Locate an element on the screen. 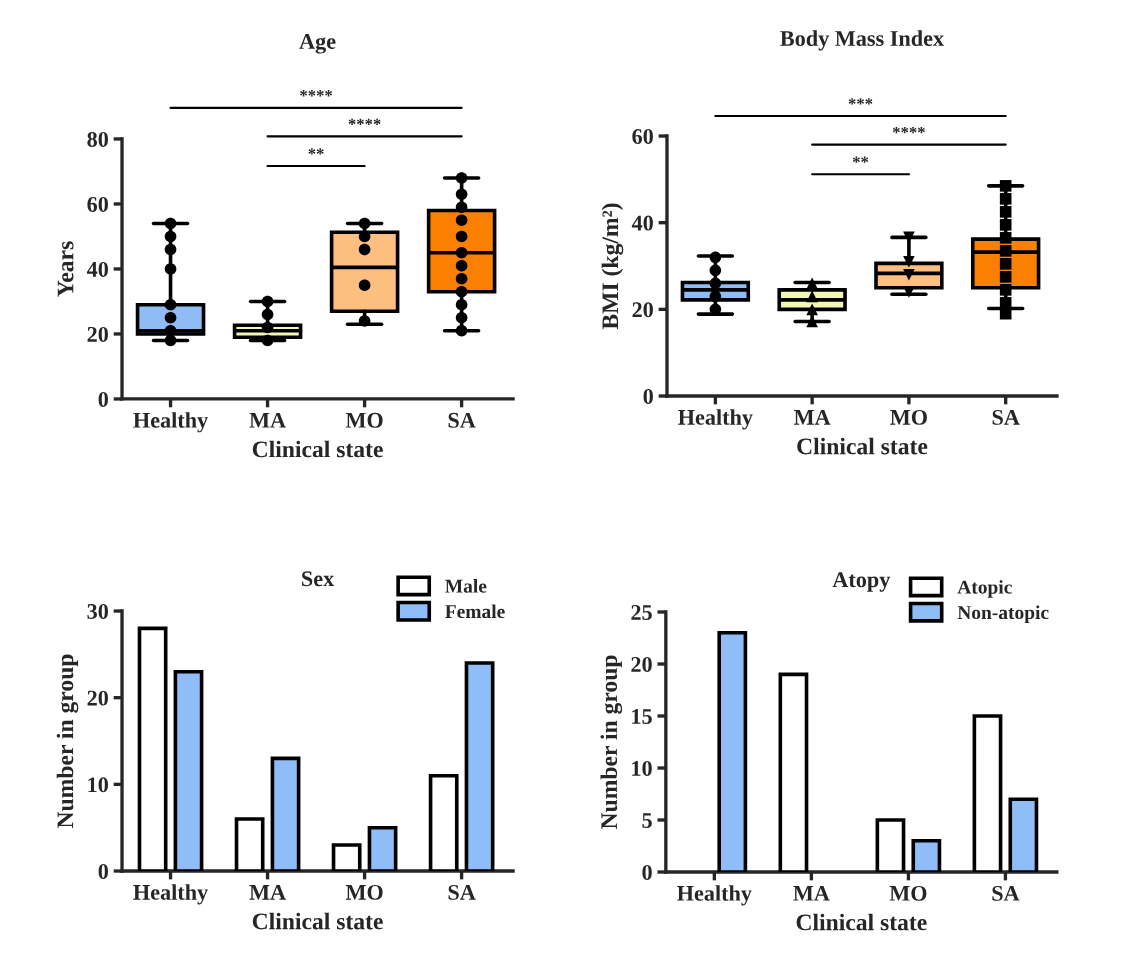 The image size is (1148, 980). chart-title: Body Mass Index is located at coordinates (862, 40).